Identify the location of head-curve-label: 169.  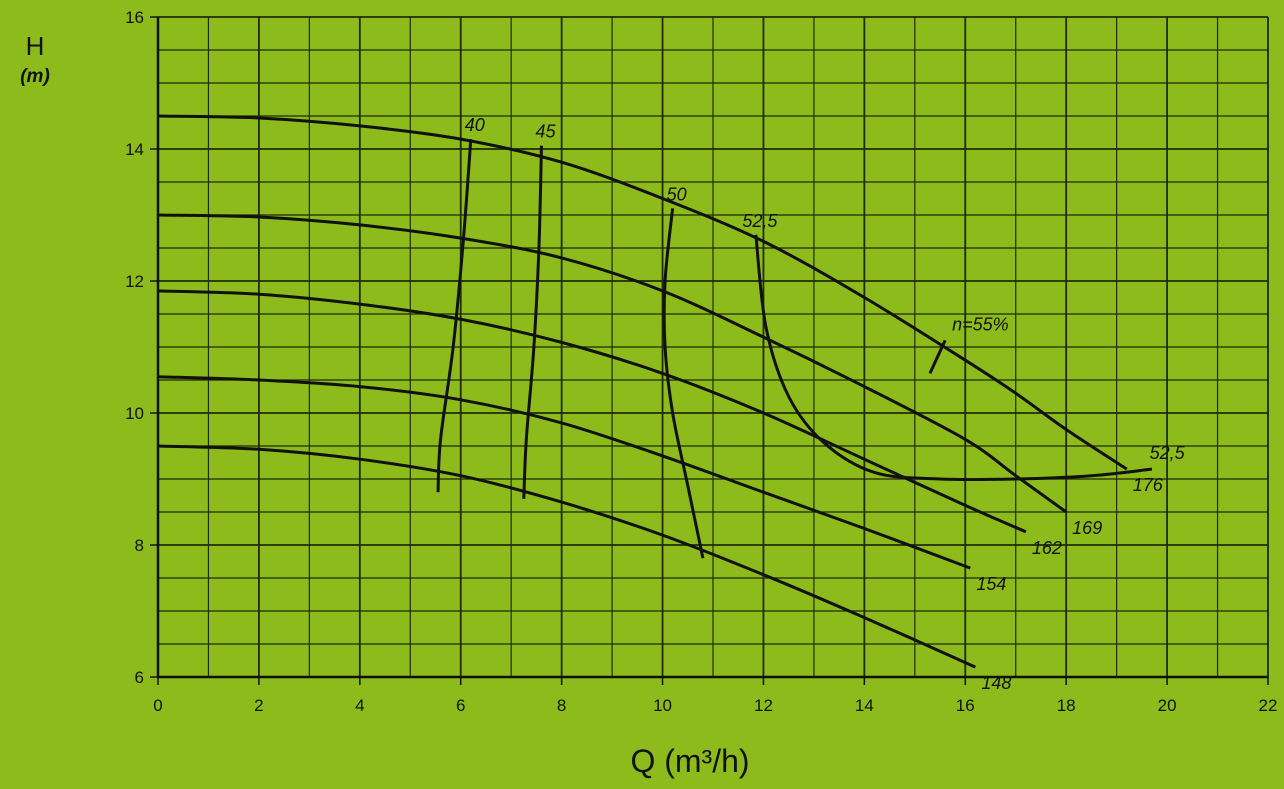
(1087, 528).